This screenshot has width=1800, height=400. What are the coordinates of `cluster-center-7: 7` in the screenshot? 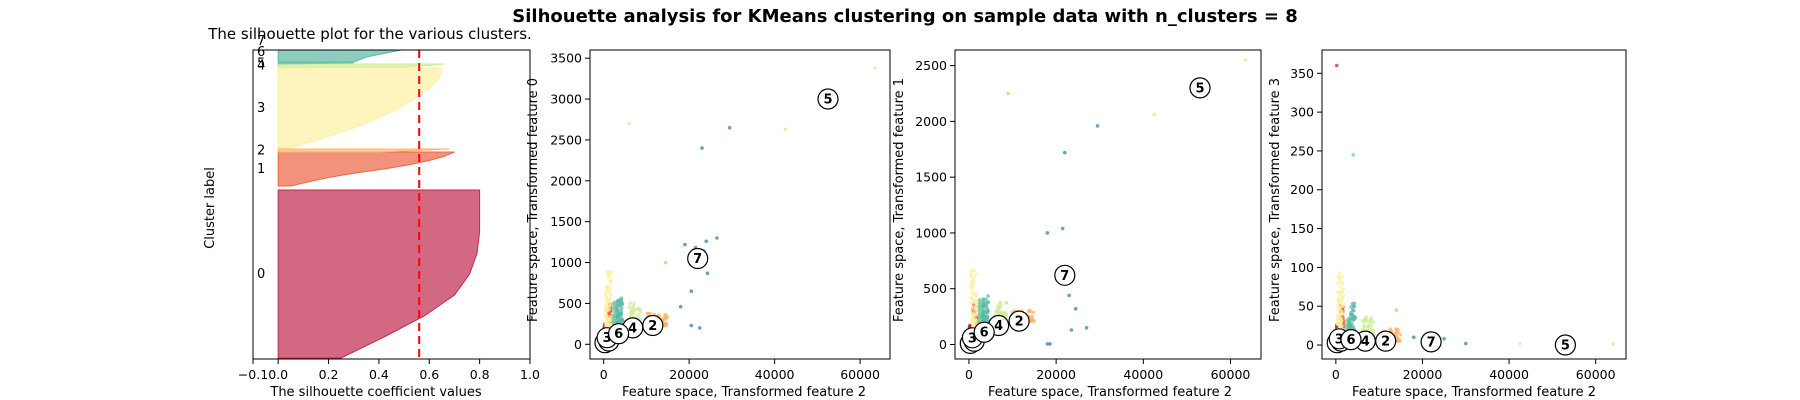 It's located at (698, 258).